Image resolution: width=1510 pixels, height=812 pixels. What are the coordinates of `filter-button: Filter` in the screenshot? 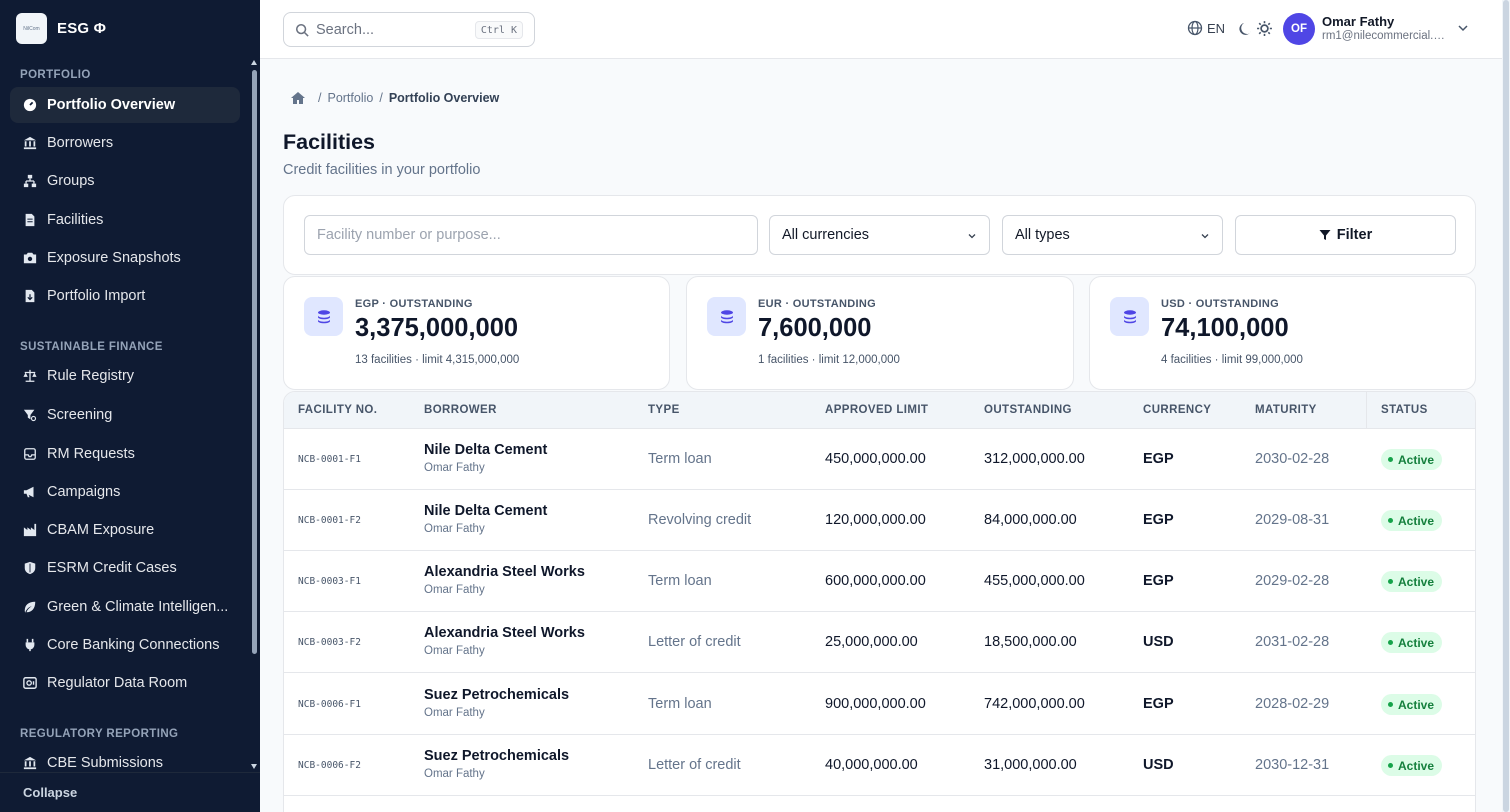 It's located at (1345, 235).